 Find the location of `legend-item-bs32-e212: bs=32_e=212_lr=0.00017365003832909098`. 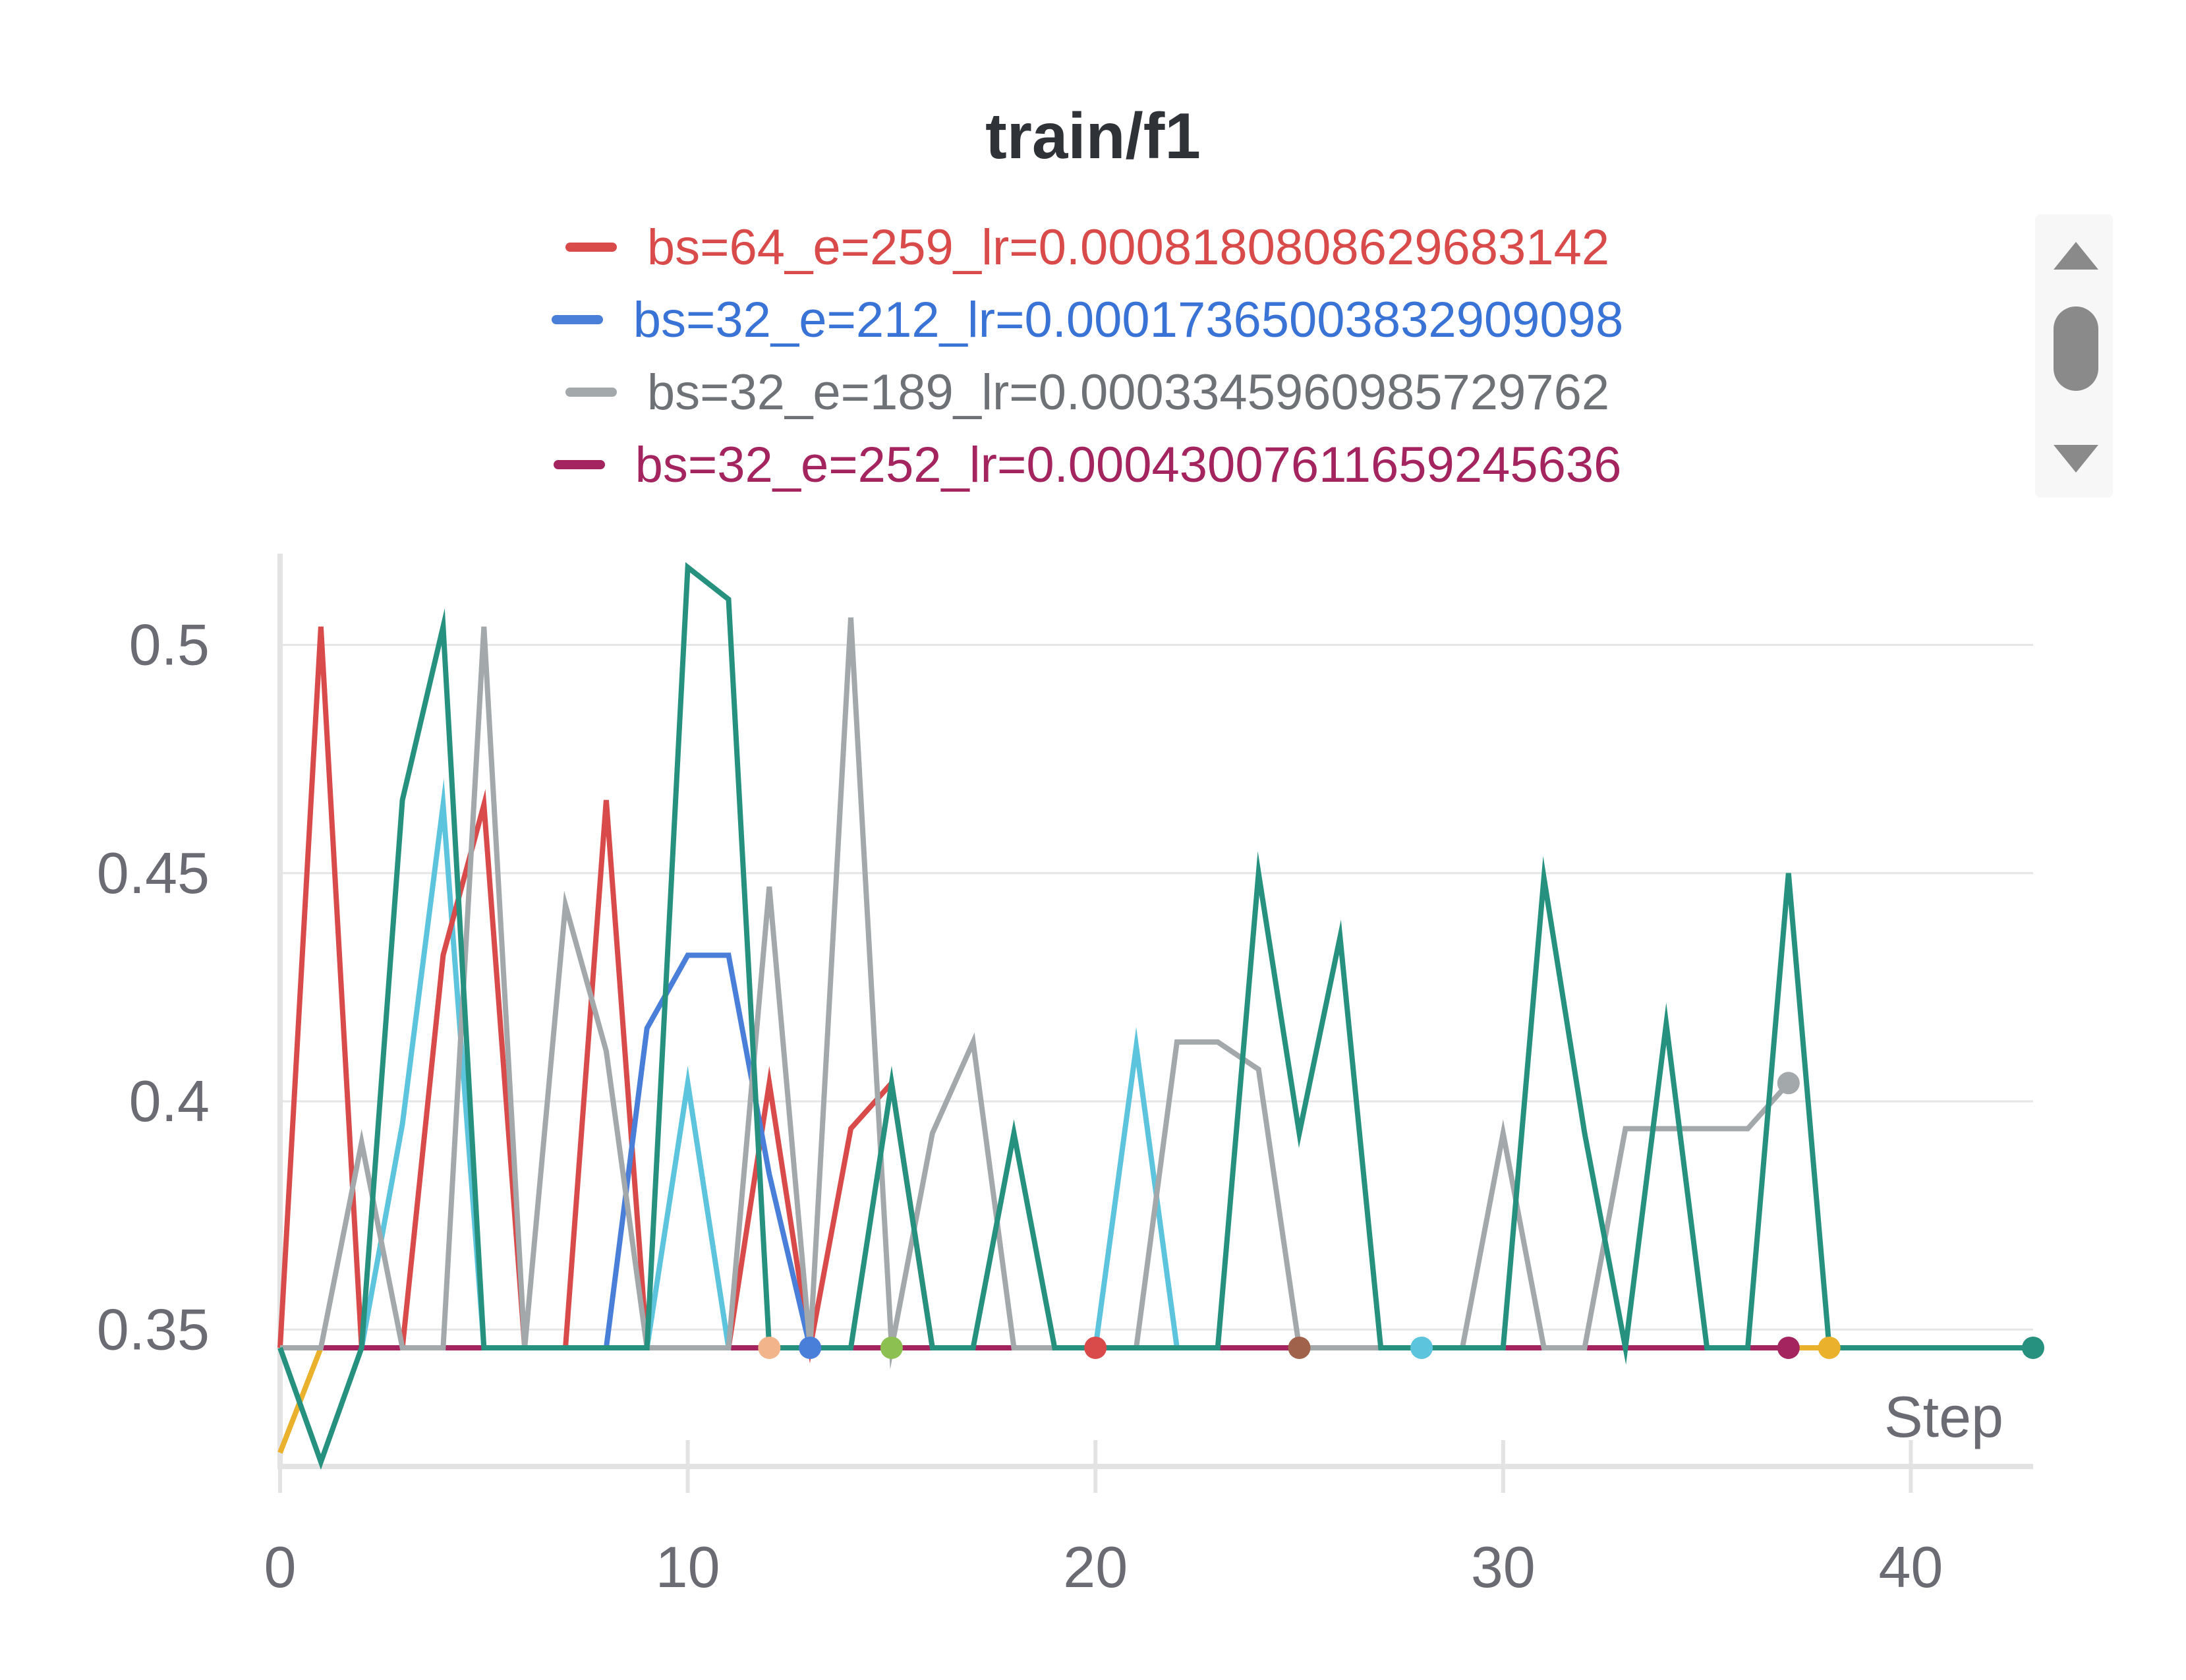

legend-item-bs32-e212: bs=32_e=212_lr=0.00017365003832909098 is located at coordinates (1087, 319).